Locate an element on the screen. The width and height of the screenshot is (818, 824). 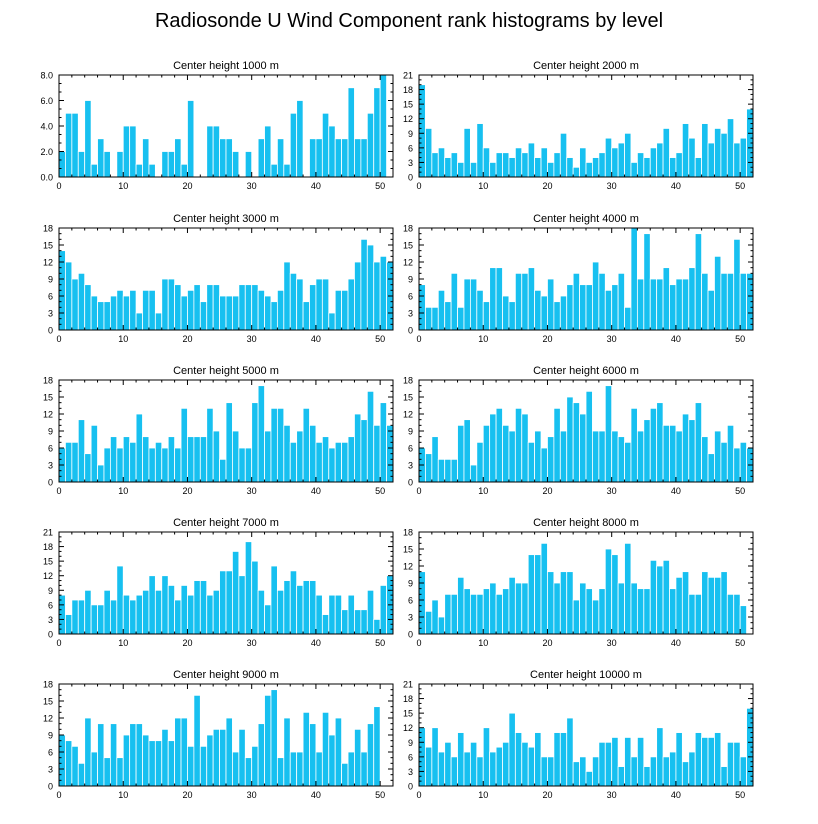
x-tick-label: 10 is located at coordinates (123, 186).